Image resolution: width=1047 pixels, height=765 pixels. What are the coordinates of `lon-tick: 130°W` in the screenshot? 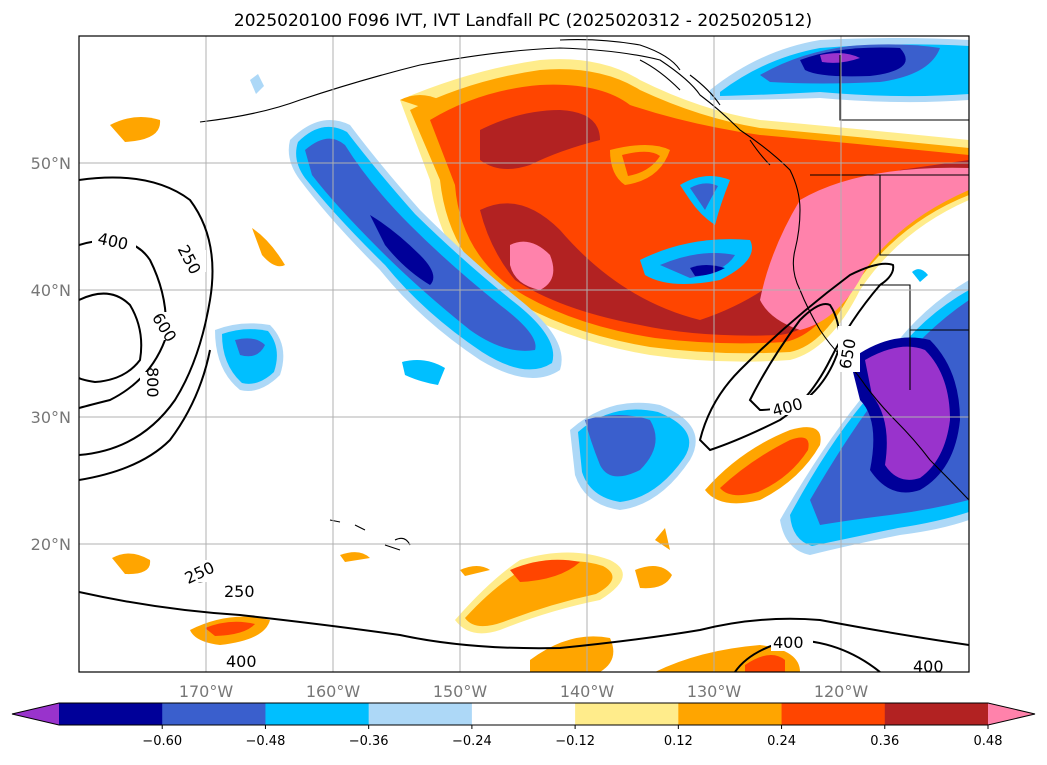 It's located at (714, 691).